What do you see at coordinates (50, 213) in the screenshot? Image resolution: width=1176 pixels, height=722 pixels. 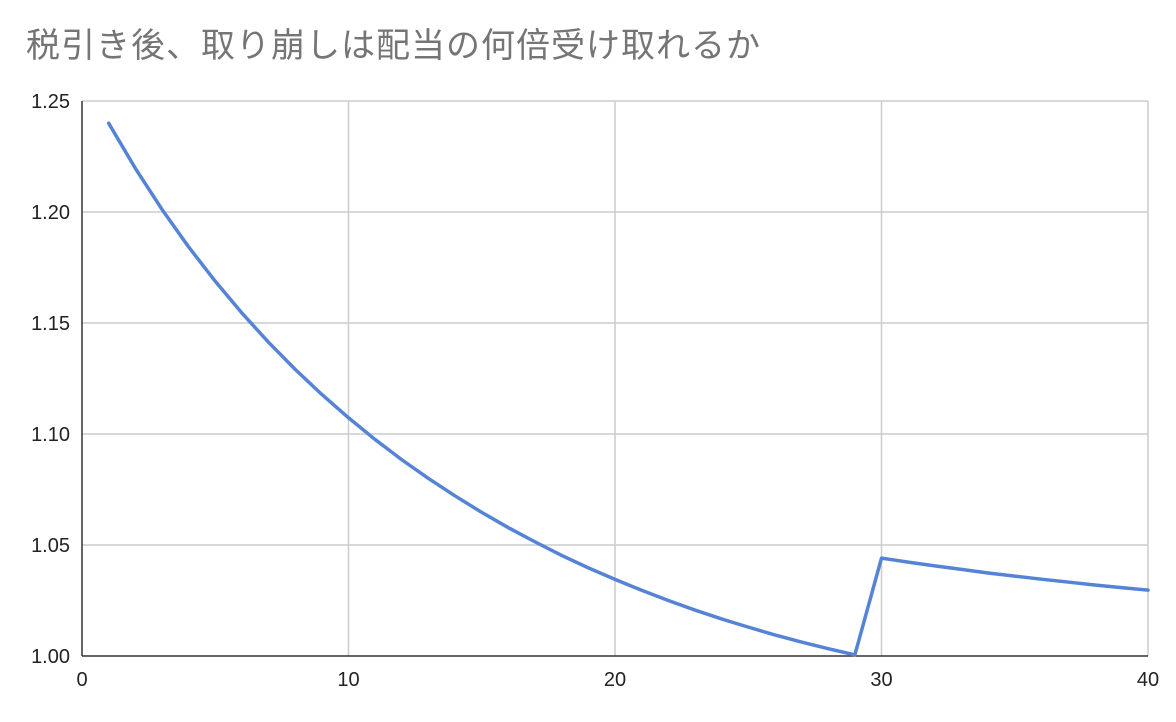 I see `y-tick-label: 1.20` at bounding box center [50, 213].